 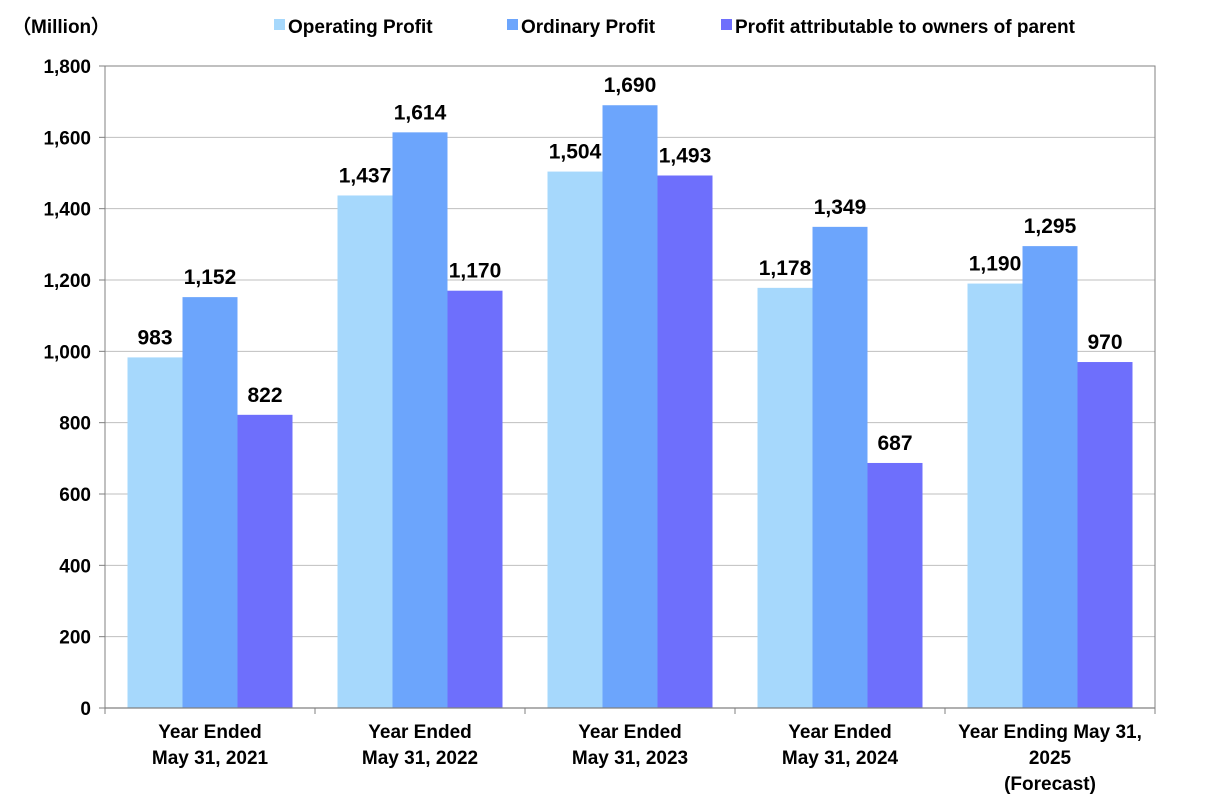 What do you see at coordinates (840, 758) in the screenshot?
I see `x-tick-label: May 31, 2024` at bounding box center [840, 758].